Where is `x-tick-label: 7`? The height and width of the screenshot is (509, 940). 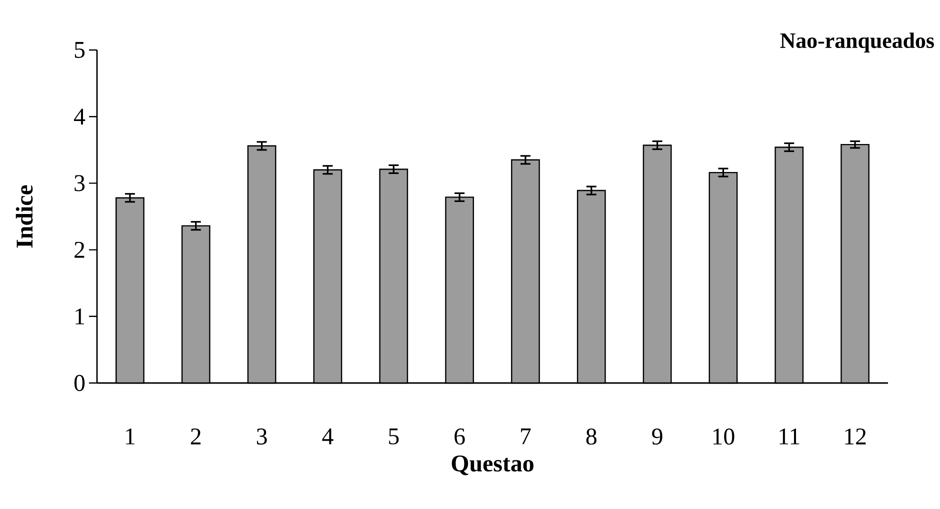
x-tick-label: 7 is located at coordinates (526, 436).